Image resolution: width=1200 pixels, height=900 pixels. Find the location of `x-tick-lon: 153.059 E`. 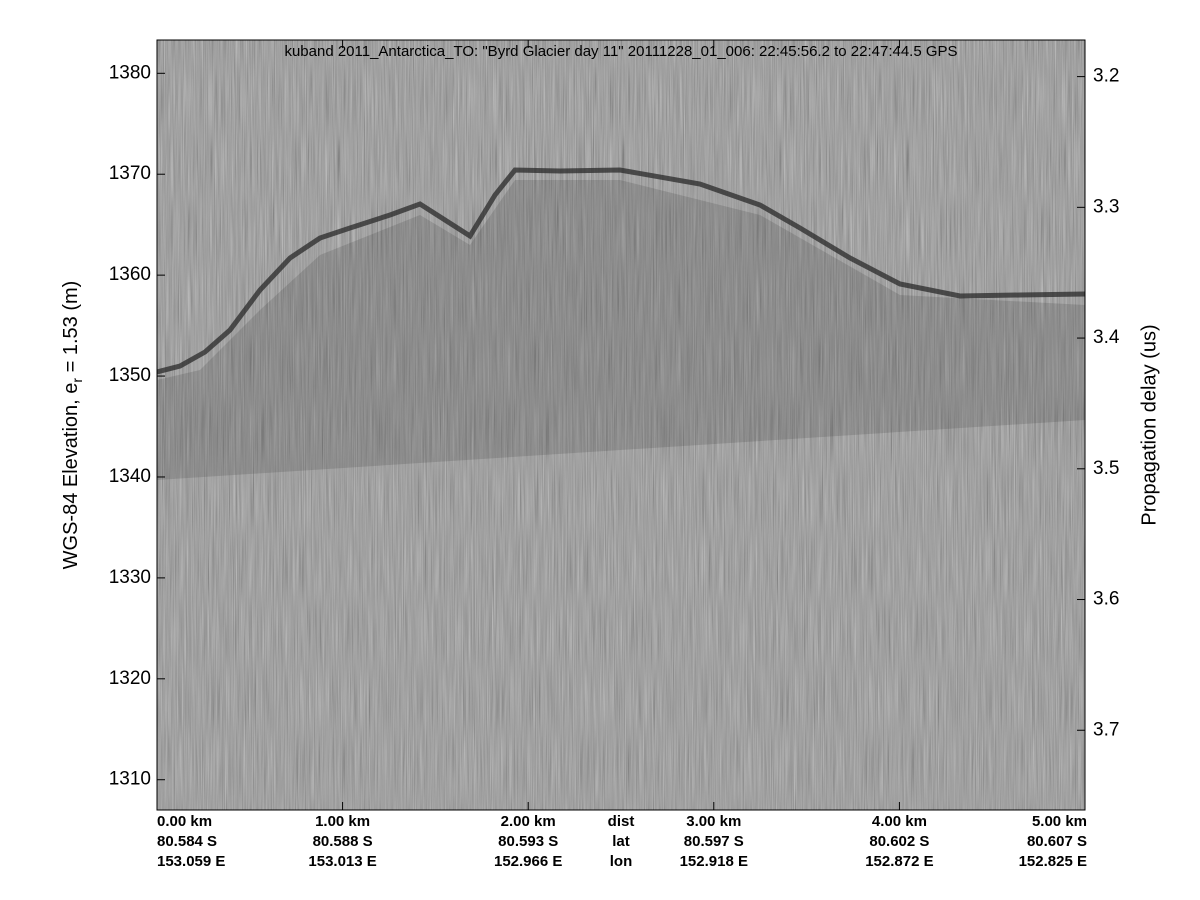

x-tick-lon: 153.059 E is located at coordinates (191, 861).